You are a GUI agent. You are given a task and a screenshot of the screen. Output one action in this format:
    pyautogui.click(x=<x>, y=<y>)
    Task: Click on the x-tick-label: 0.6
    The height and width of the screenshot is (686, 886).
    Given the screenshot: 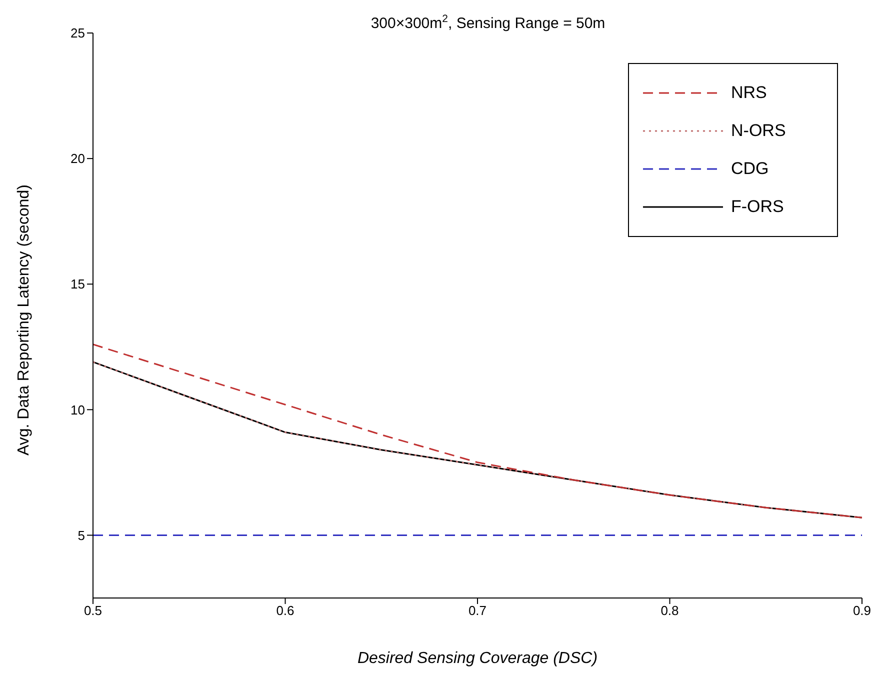 What is the action you would take?
    pyautogui.click(x=285, y=610)
    